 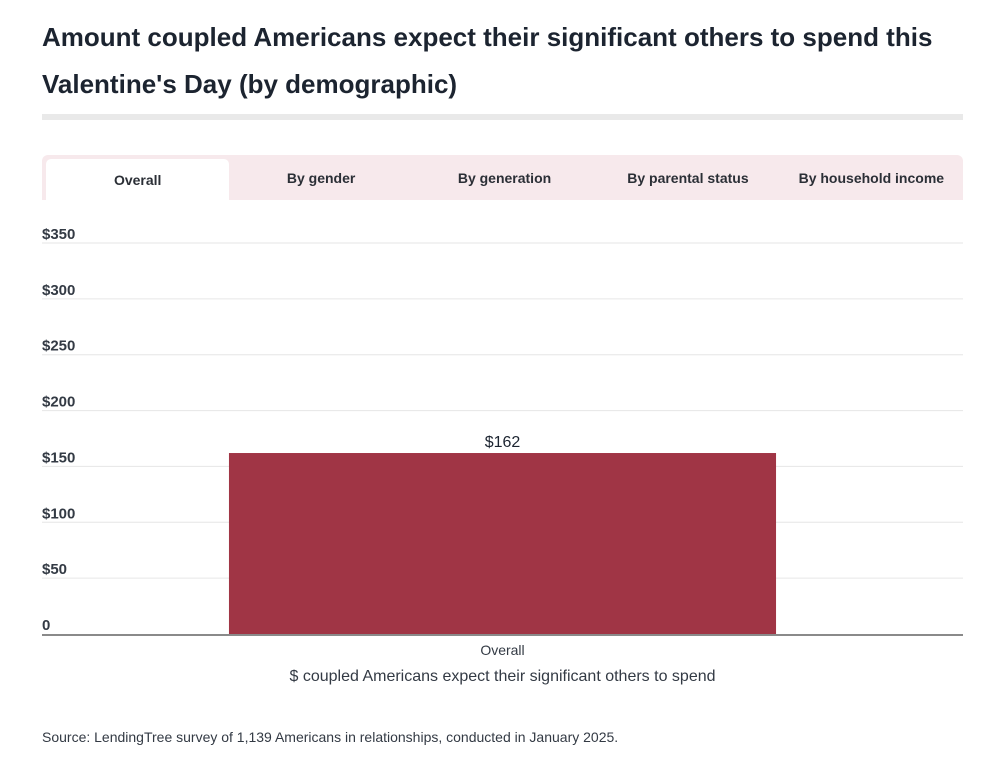 I want to click on tab-by-parental-status: By parental status, so click(x=688, y=177).